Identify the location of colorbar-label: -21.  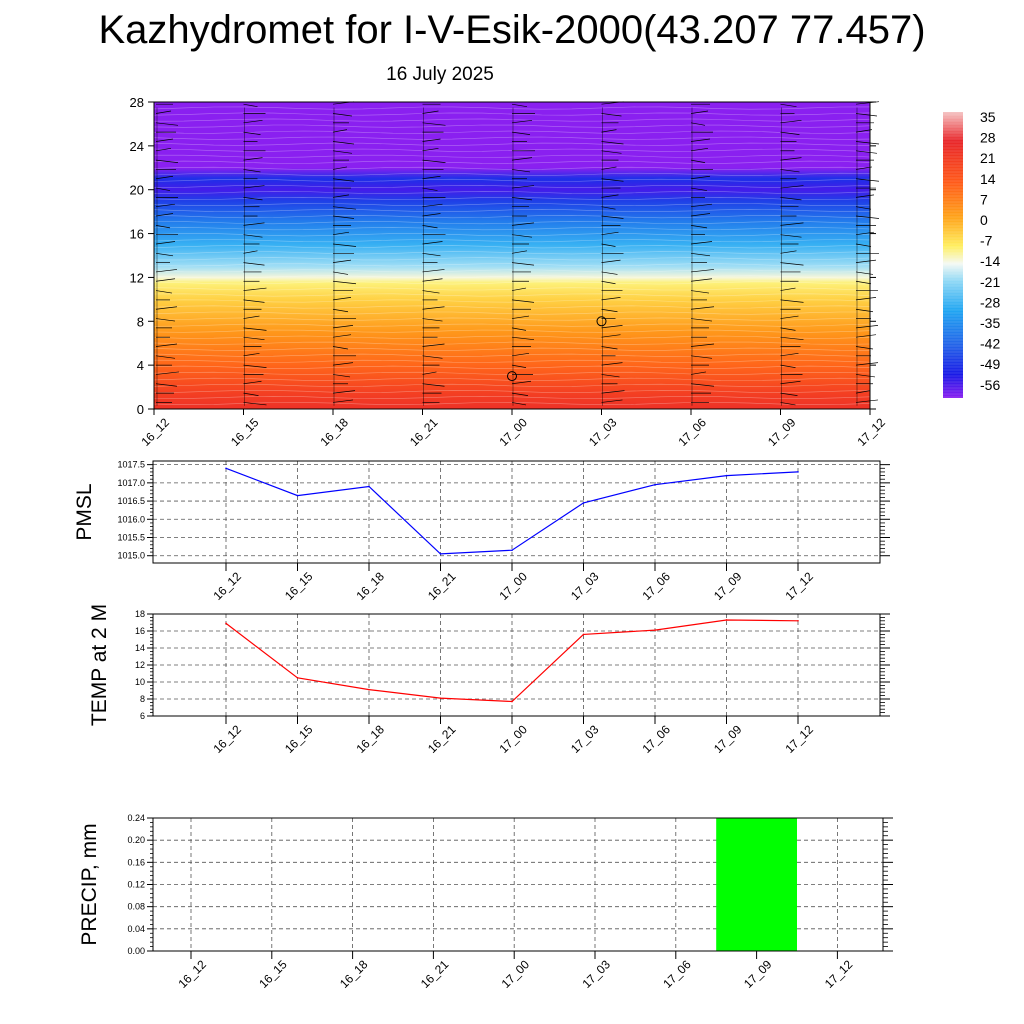
(990, 282).